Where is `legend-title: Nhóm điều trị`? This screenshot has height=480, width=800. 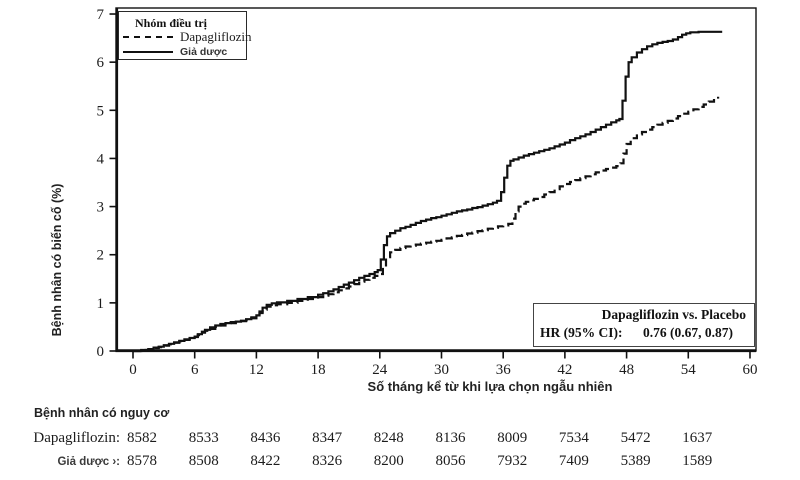
legend-title: Nhóm điều trị is located at coordinates (171, 23).